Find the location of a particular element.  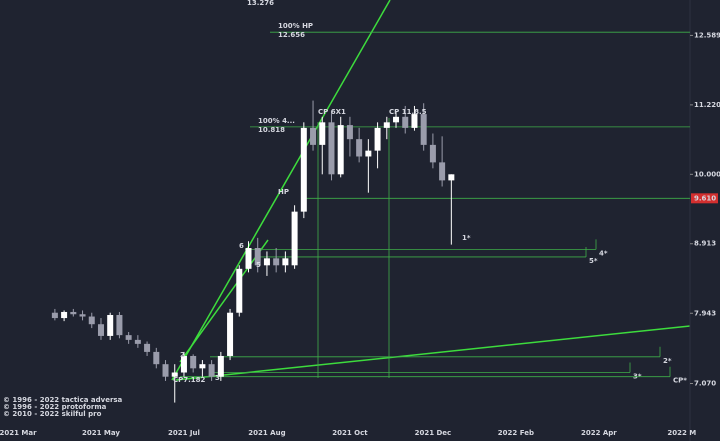

copyright: © 2010 - 2022 skilful pro is located at coordinates (52, 414).